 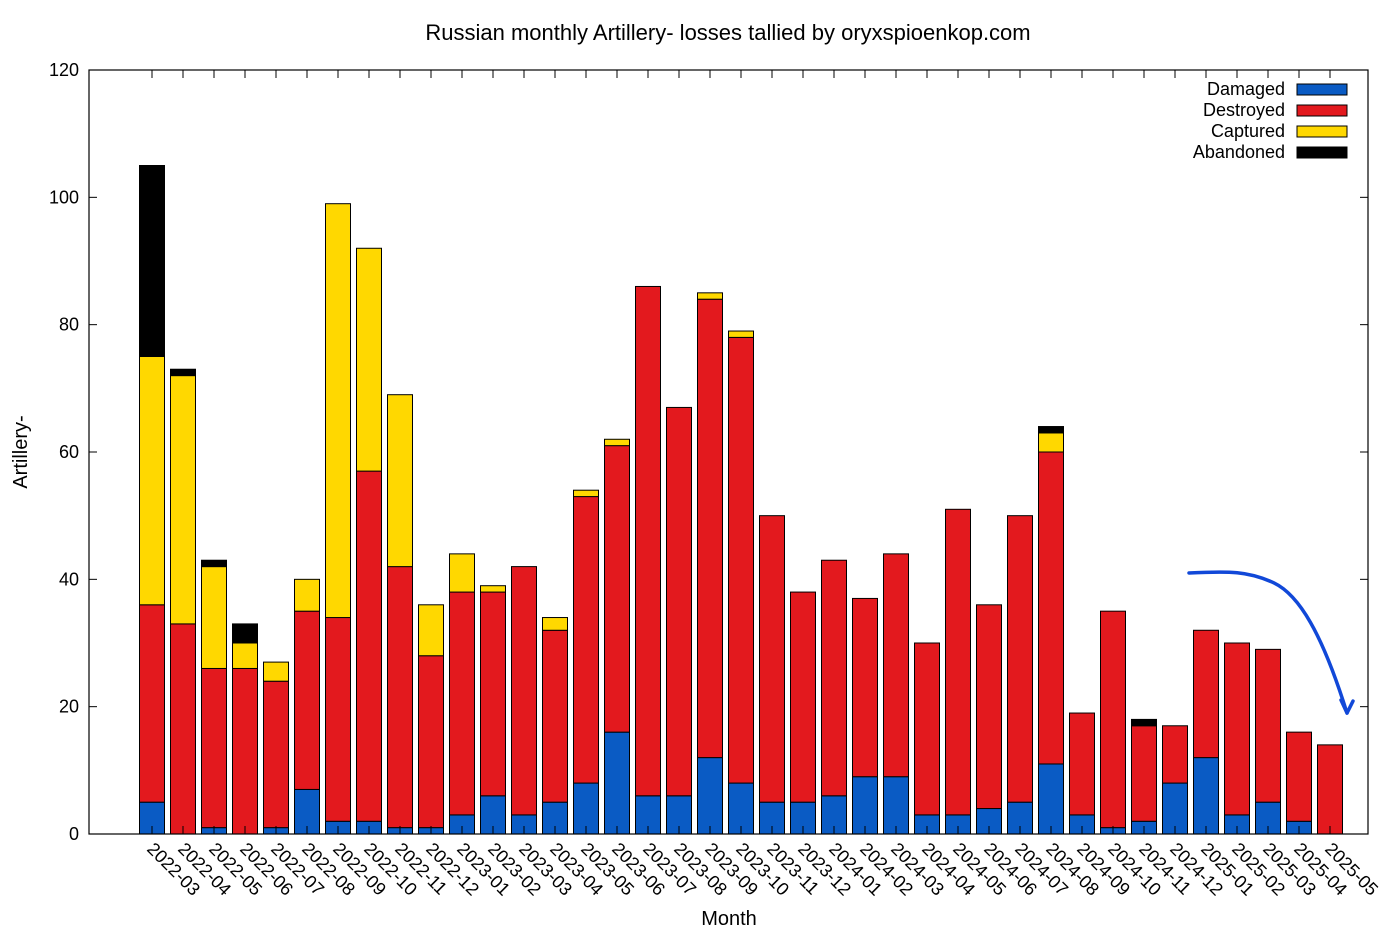 I want to click on legend-swatch-destroyed, so click(x=1322, y=110).